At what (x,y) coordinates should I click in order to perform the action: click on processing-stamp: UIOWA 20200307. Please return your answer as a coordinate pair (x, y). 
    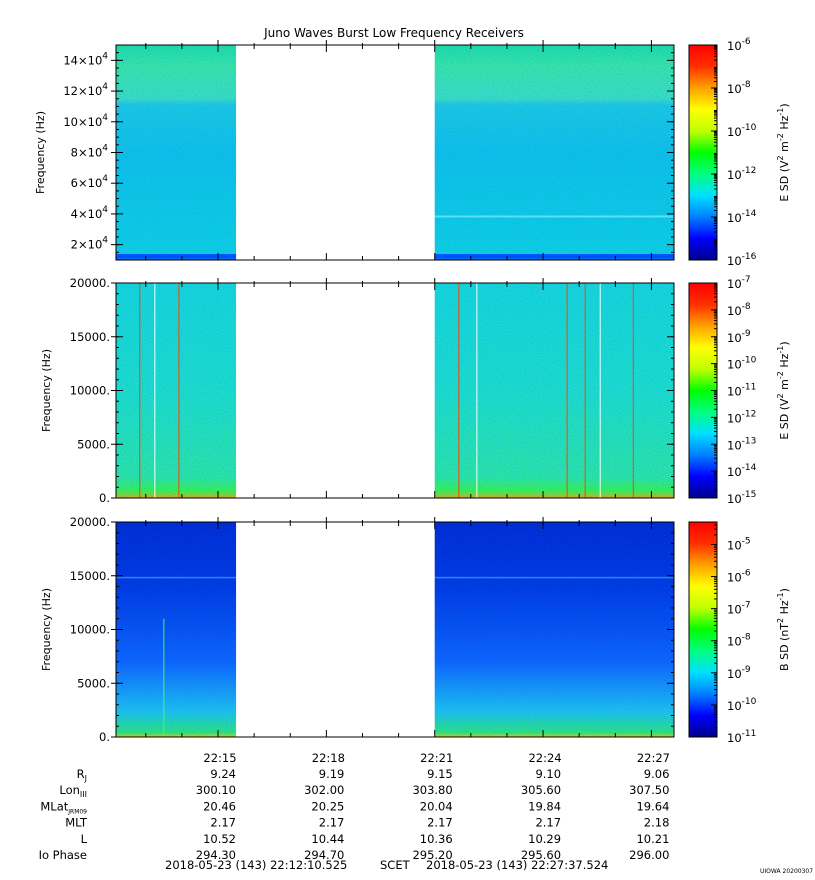
    Looking at the image, I should click on (786, 871).